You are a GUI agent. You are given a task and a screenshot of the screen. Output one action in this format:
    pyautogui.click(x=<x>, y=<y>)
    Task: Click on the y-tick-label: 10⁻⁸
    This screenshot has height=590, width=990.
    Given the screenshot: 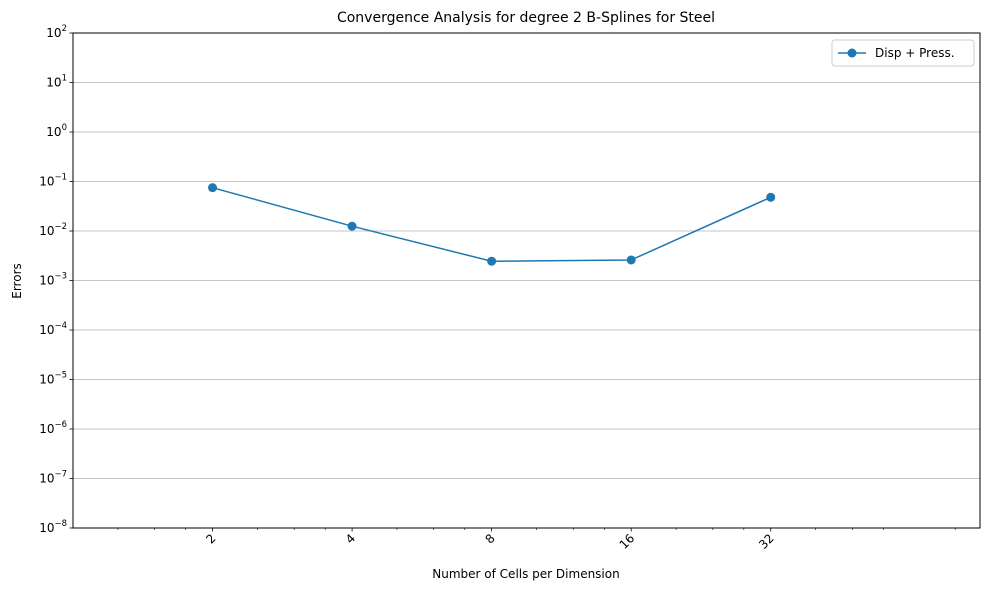 What is the action you would take?
    pyautogui.click(x=53, y=527)
    